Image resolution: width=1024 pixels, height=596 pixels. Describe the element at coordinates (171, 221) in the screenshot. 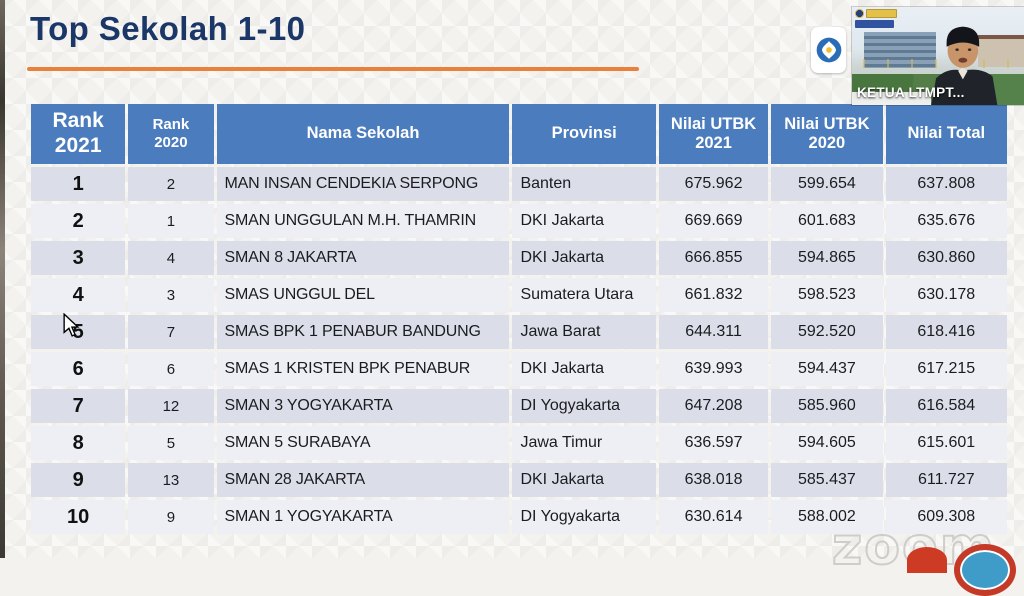

I see `cell-rank-2020: 1` at that location.